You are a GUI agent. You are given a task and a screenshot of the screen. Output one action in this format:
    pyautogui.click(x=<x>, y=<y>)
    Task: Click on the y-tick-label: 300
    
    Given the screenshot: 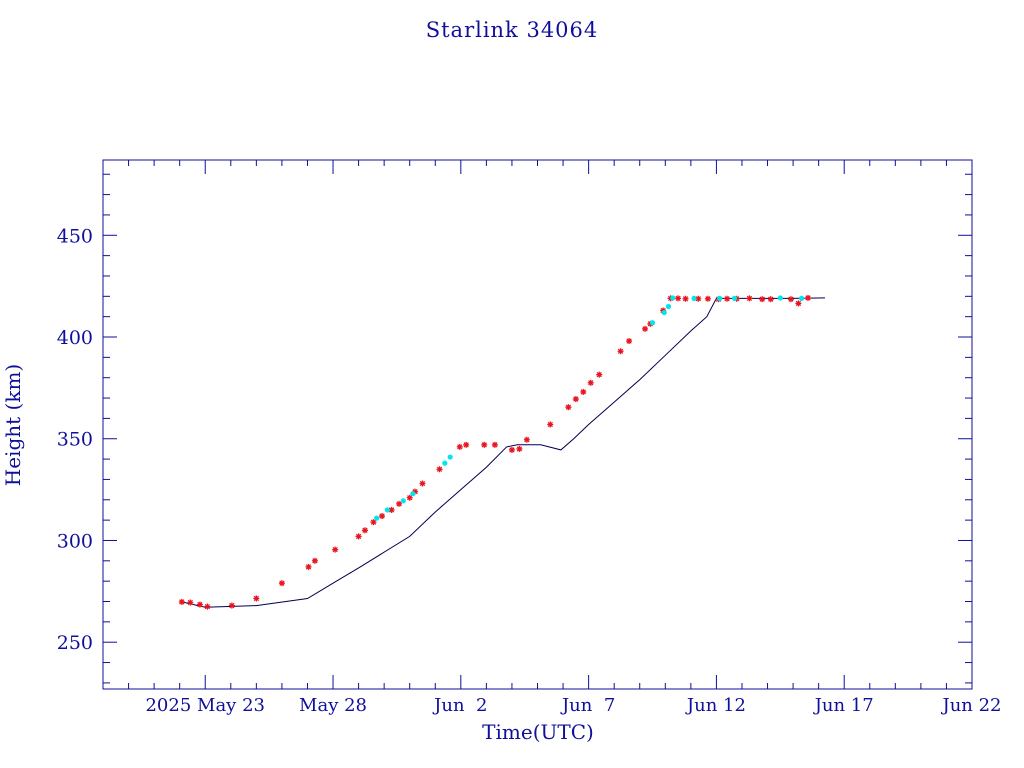 What is the action you would take?
    pyautogui.click(x=75, y=541)
    